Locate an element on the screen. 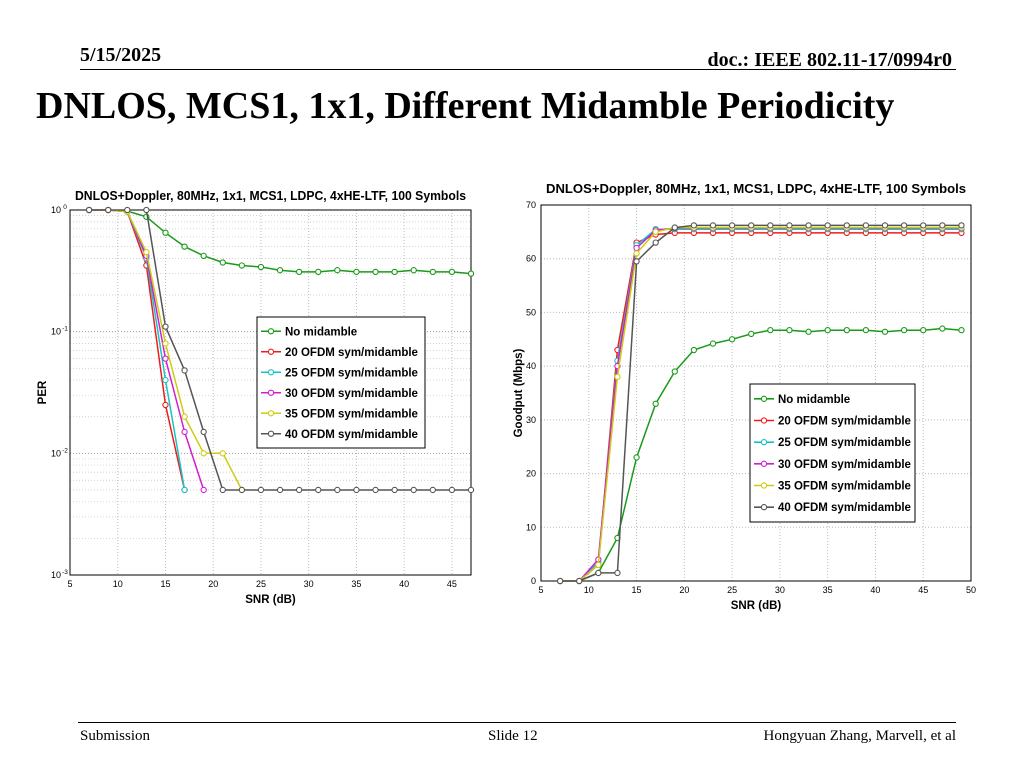  footer-submission: Submission is located at coordinates (115, 736).